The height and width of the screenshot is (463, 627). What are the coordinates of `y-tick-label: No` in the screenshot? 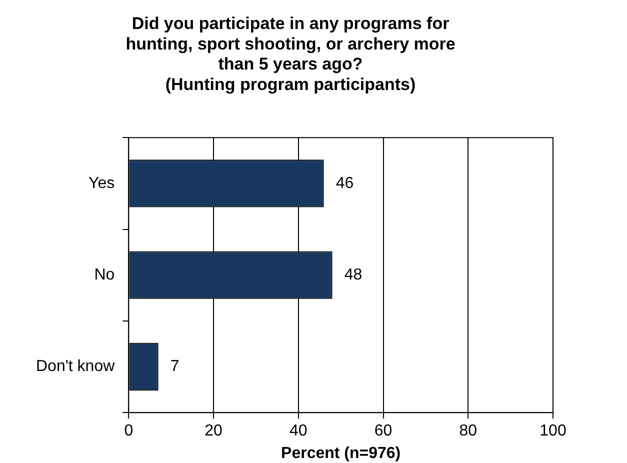 It's located at (104, 275).